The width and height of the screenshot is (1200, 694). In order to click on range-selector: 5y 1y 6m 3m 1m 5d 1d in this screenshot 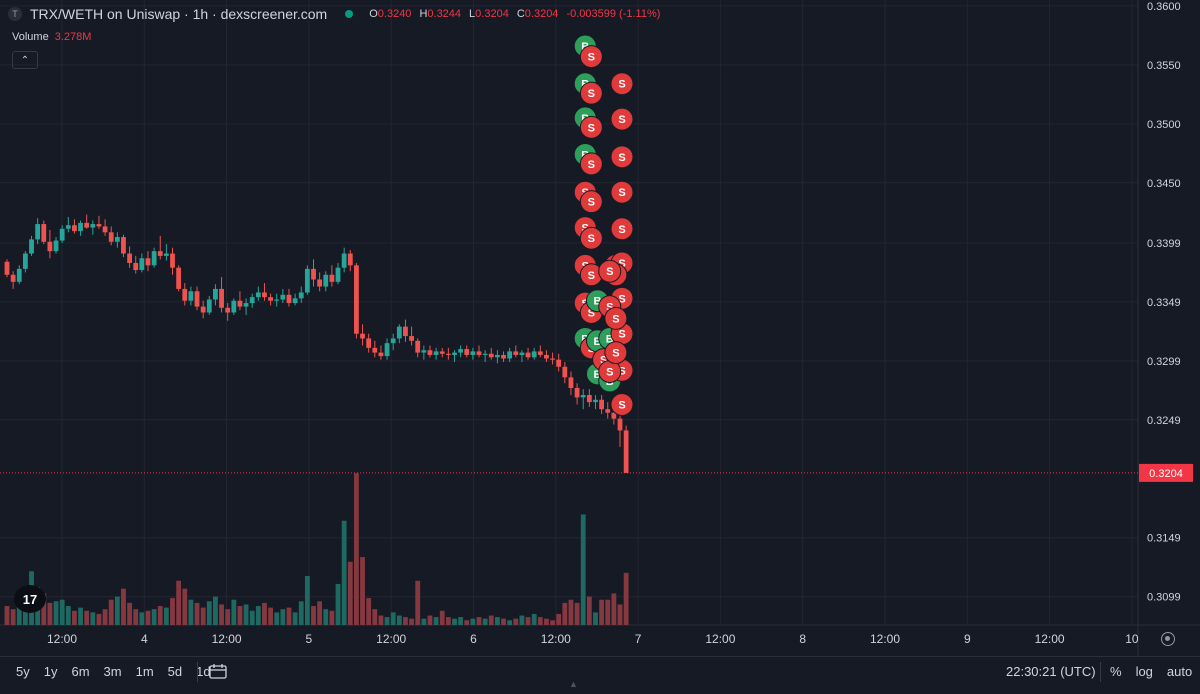, I will do `click(113, 671)`.